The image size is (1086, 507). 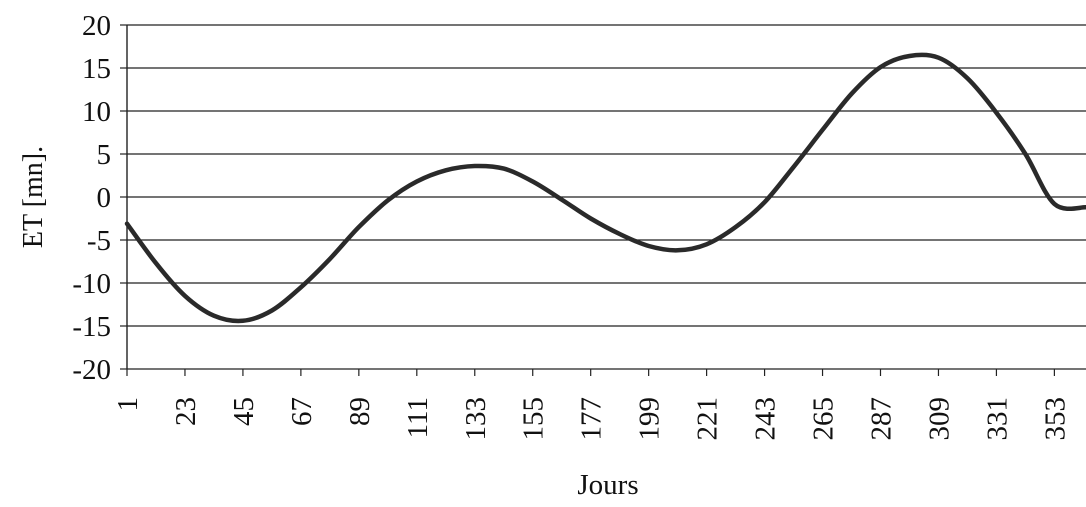 What do you see at coordinates (824, 419) in the screenshot?
I see `x-tick-label: 265` at bounding box center [824, 419].